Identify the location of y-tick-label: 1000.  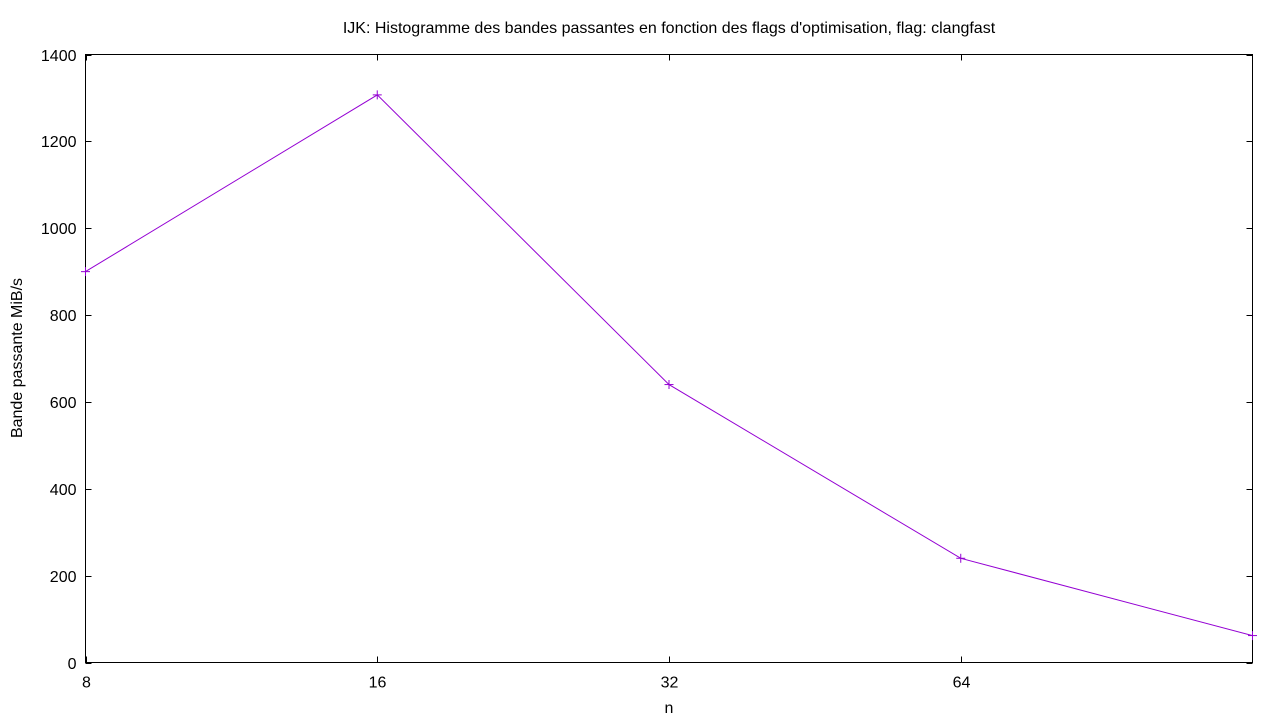
(59, 229).